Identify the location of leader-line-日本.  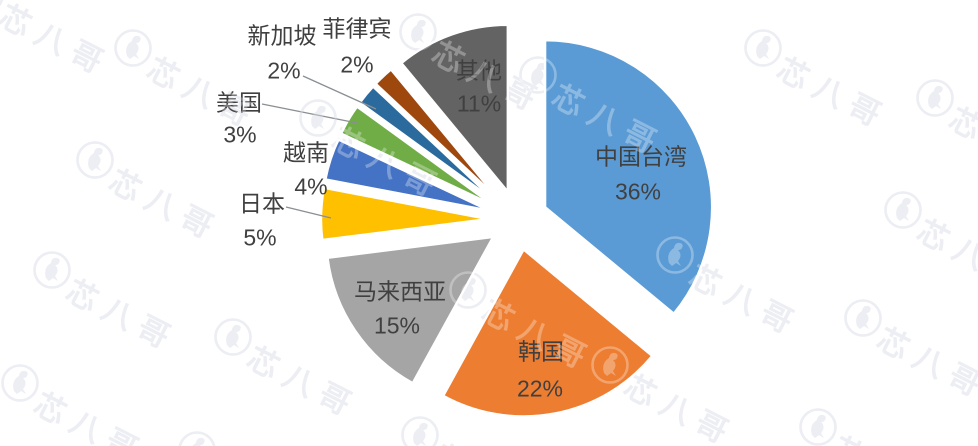
(308, 212).